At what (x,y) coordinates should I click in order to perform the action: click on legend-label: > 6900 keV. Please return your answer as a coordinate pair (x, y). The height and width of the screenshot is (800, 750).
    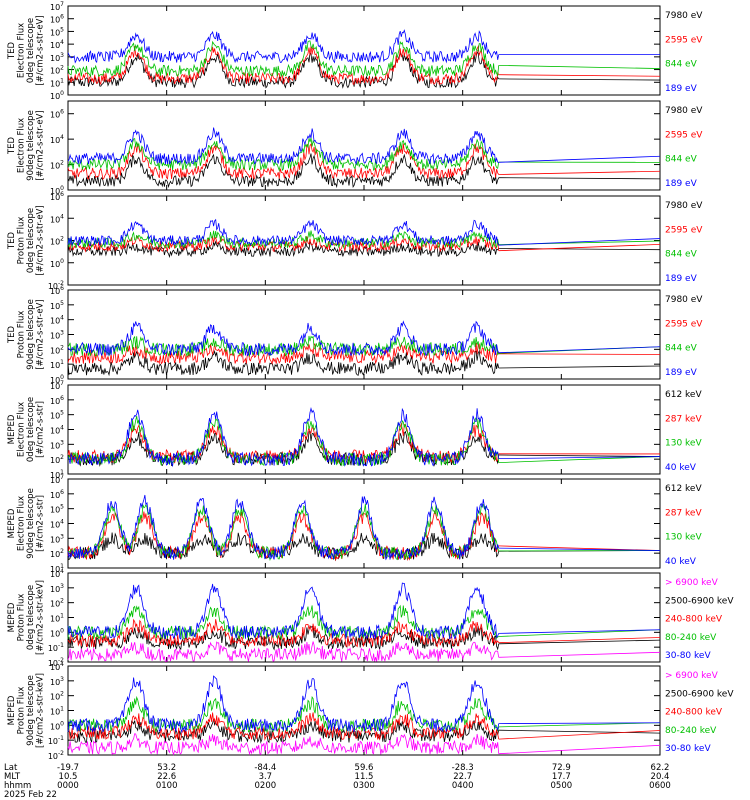
    Looking at the image, I should click on (692, 676).